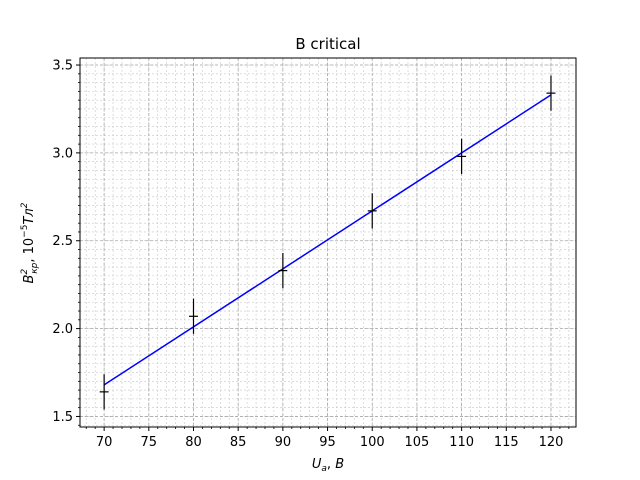 The height and width of the screenshot is (480, 640). I want to click on x-tick-label: 80, so click(193, 442).